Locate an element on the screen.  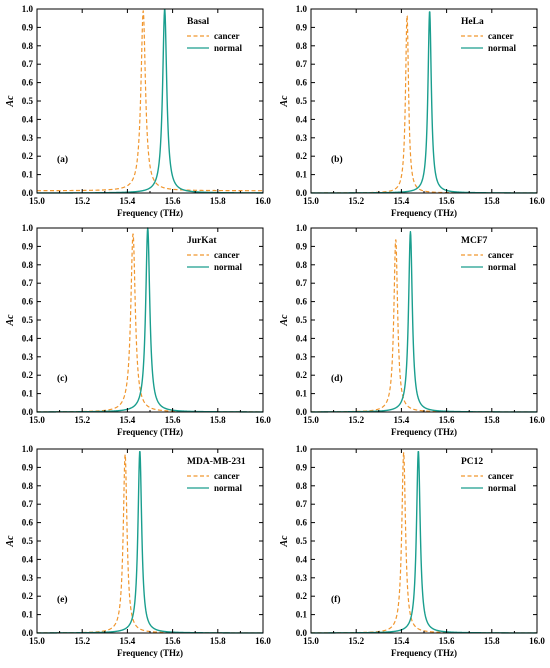
legend: HeLa cancer normal is located at coordinates (488, 35).